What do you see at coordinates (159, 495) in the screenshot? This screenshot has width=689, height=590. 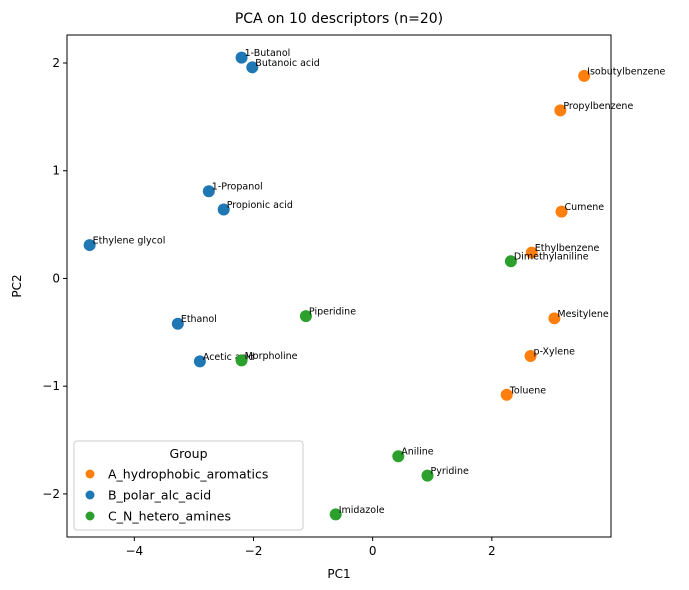 I see `legend-entry: B_polar_alc_acid` at bounding box center [159, 495].